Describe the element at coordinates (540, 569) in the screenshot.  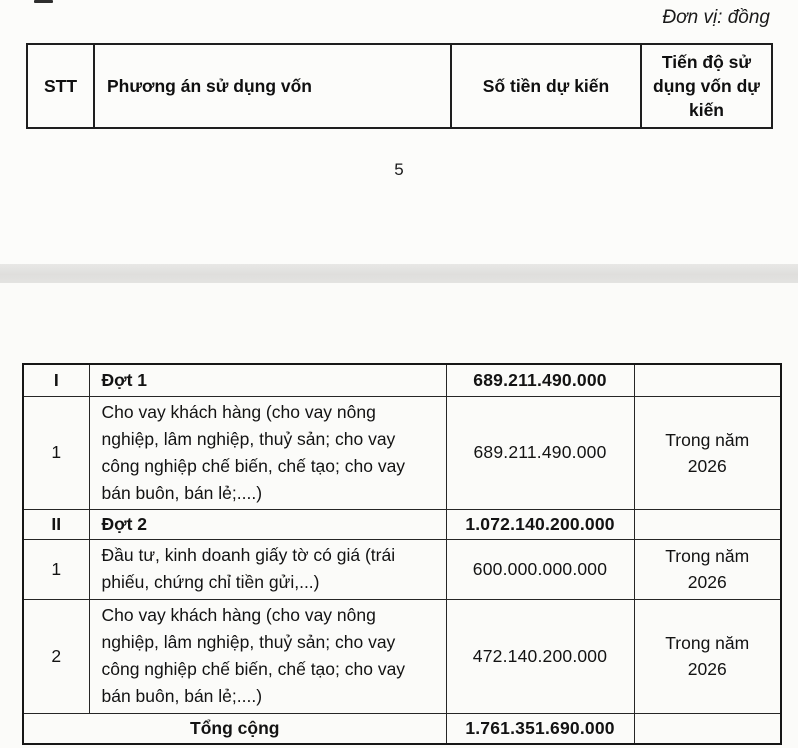
I see `amount-cell: 600.000.000.000` at that location.